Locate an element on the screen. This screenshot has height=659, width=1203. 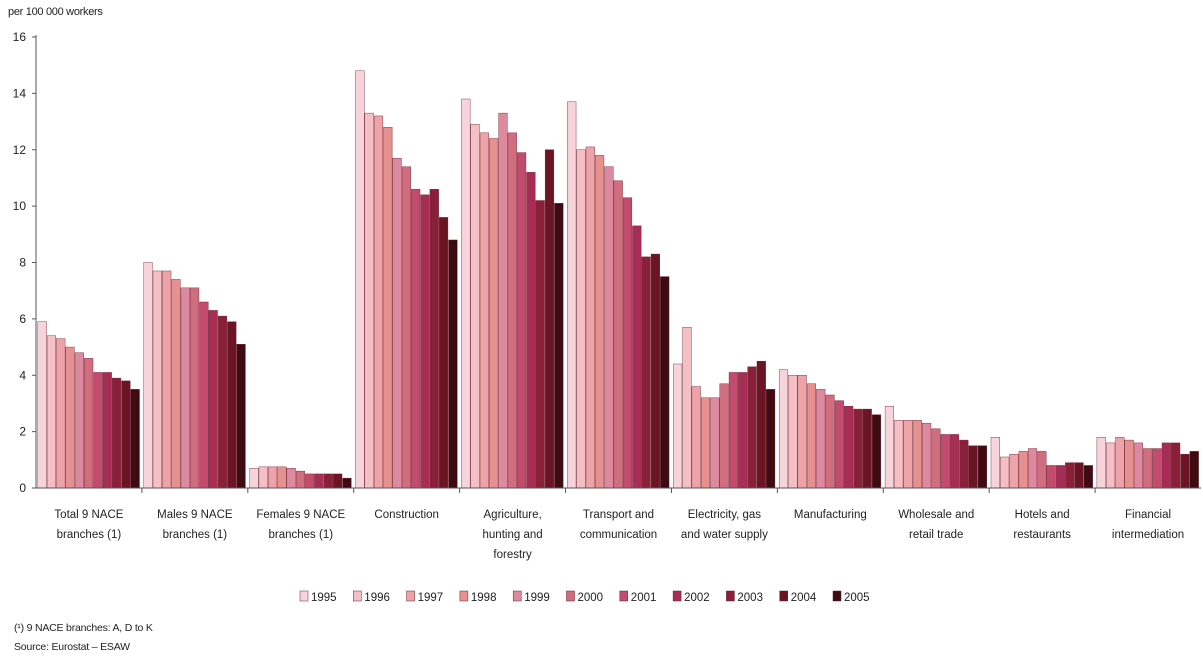
y-tick-label: 0 is located at coordinates (22, 488).